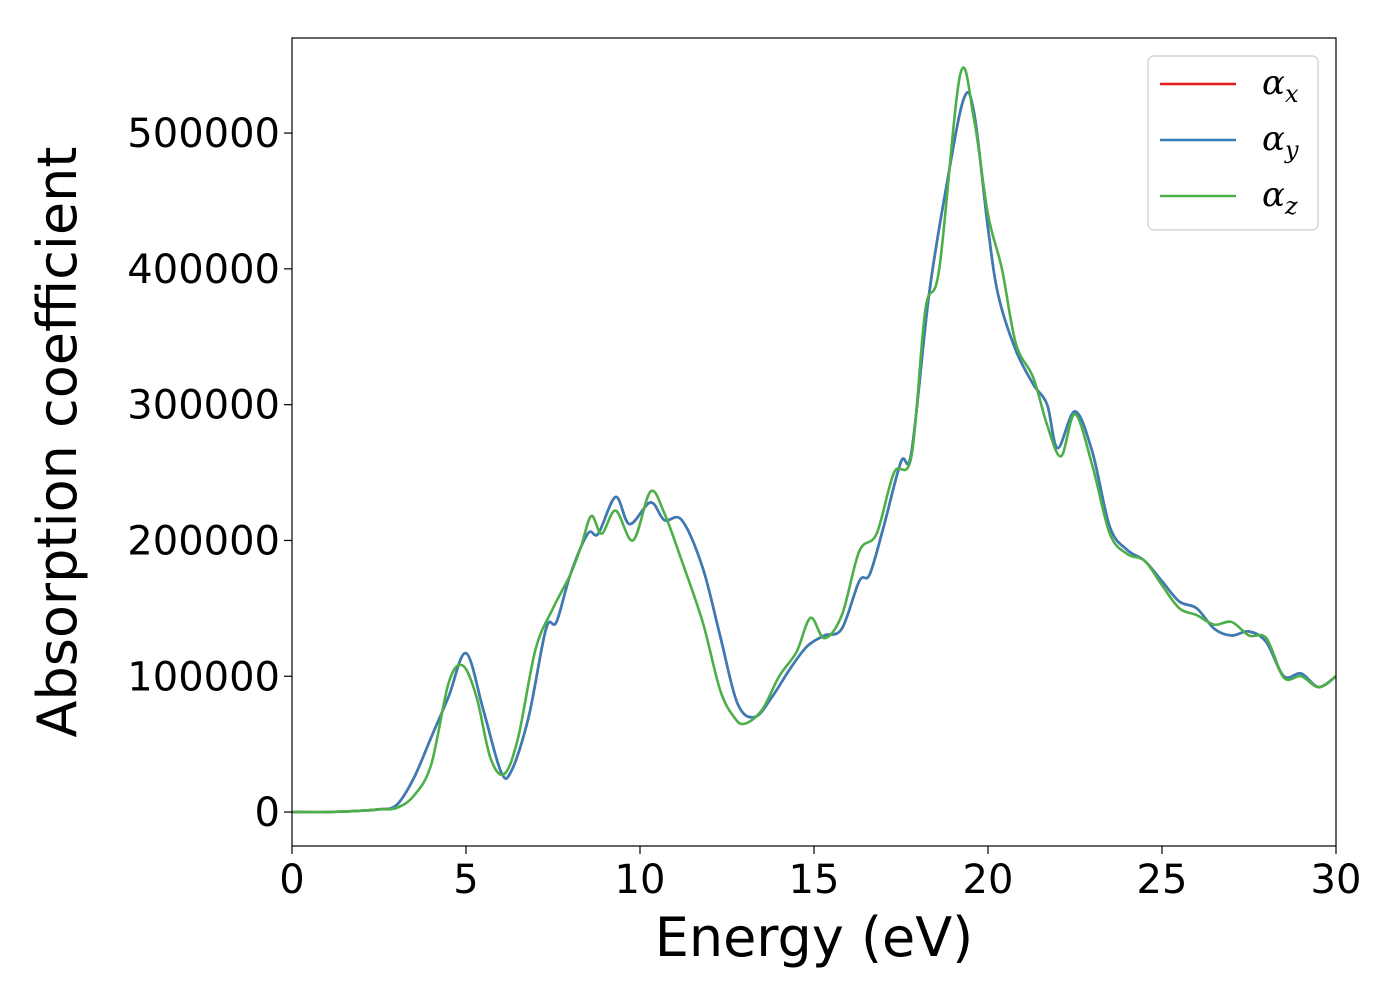 The height and width of the screenshot is (1000, 1400). I want to click on x-tick-label: 30, so click(1336, 880).